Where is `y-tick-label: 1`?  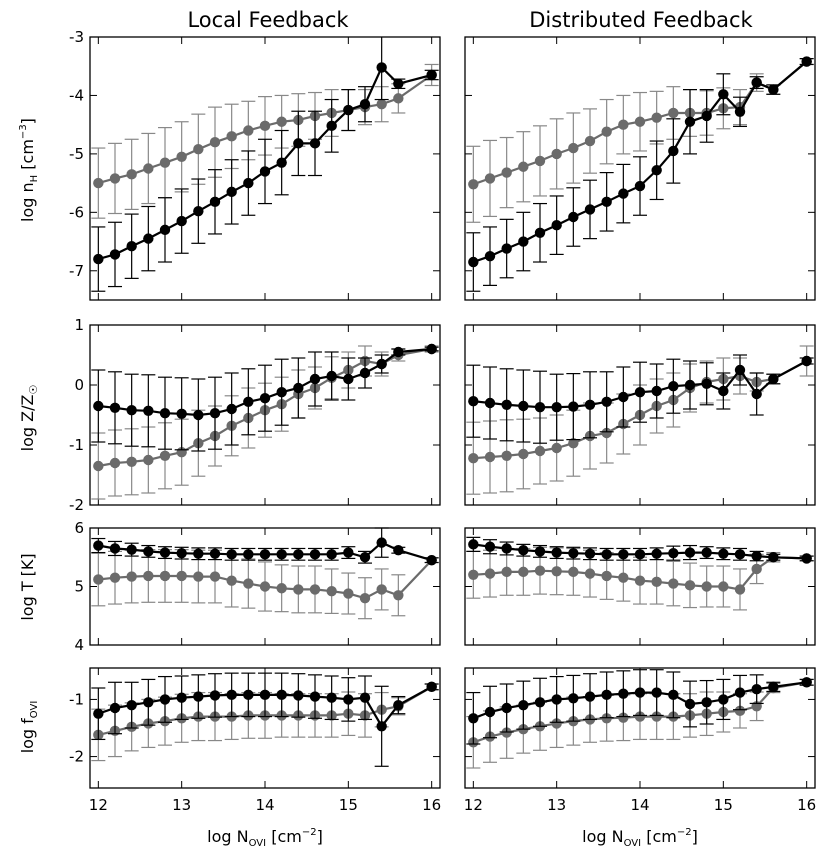 y-tick-label: 1 is located at coordinates (79, 325).